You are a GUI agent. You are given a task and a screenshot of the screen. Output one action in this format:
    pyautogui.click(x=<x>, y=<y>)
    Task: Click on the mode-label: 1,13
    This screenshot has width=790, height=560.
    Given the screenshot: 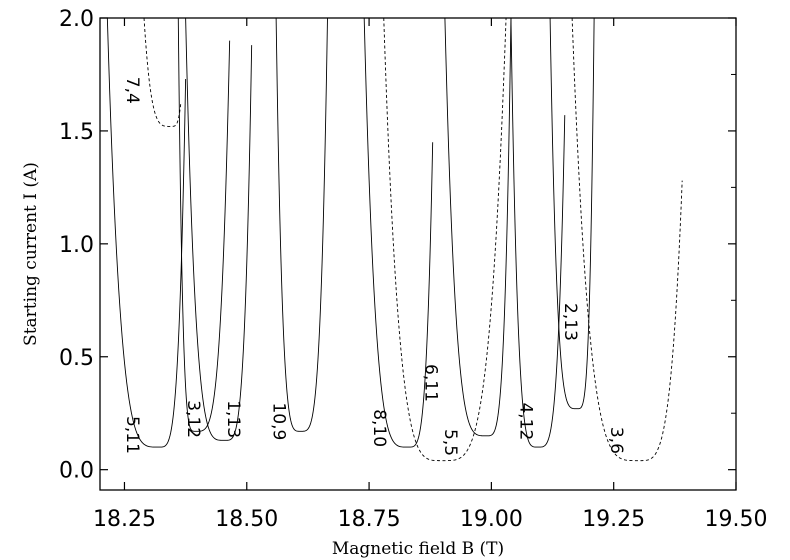 What is the action you would take?
    pyautogui.click(x=233, y=419)
    